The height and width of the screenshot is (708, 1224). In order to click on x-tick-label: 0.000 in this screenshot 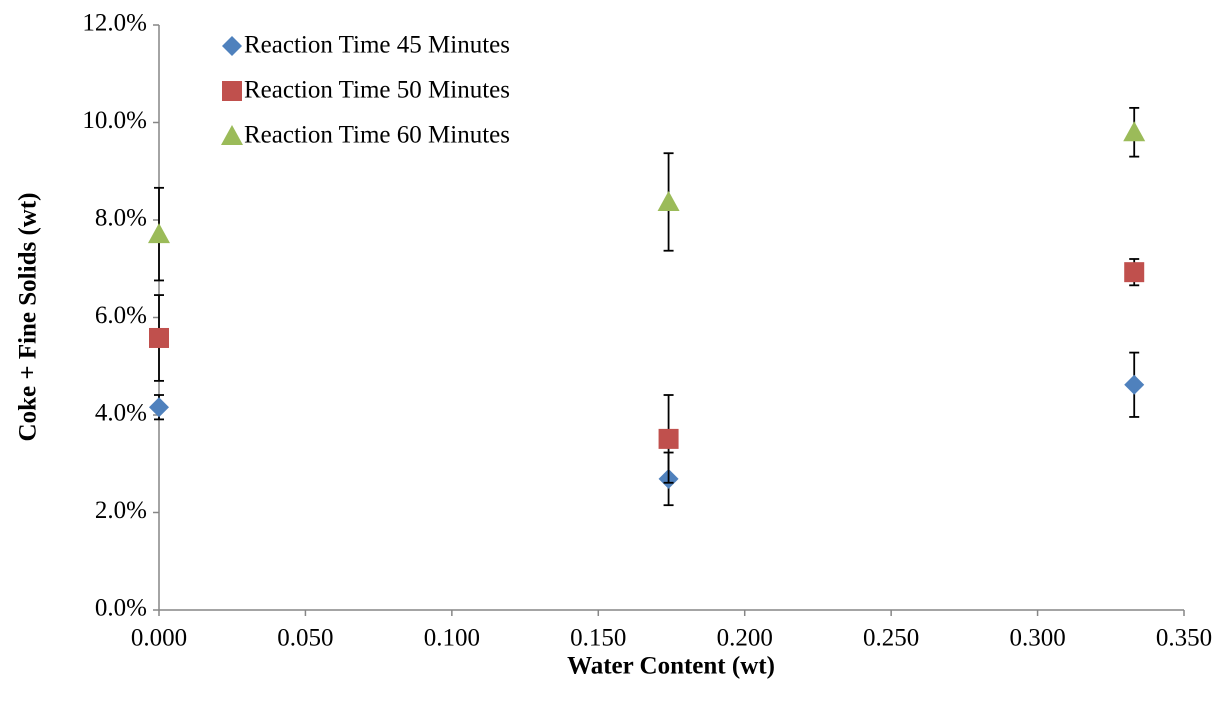, I will do `click(159, 638)`.